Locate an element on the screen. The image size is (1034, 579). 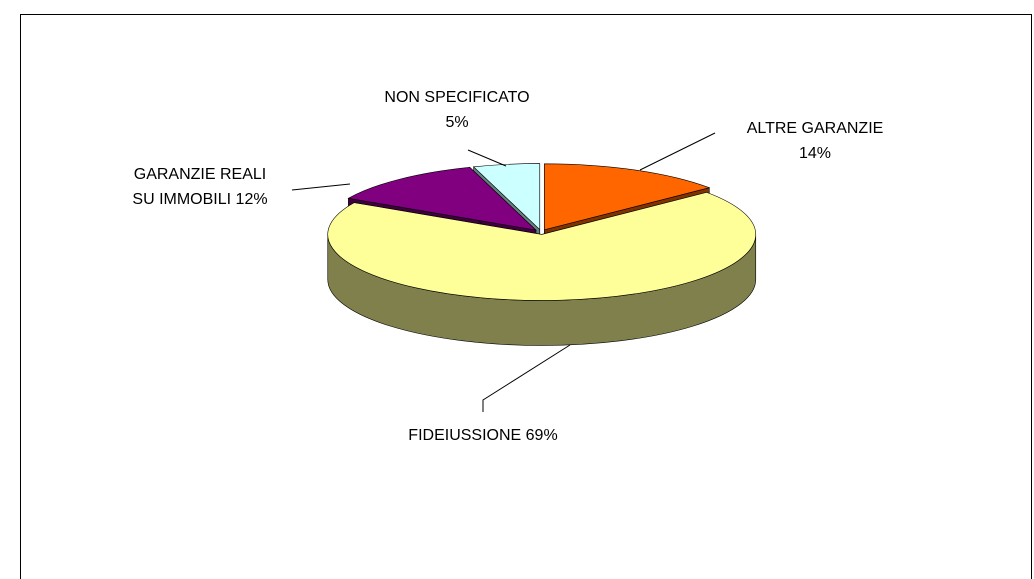
category-label: GARANZIE REALI SU IMMOBILI is located at coordinates (199, 186).